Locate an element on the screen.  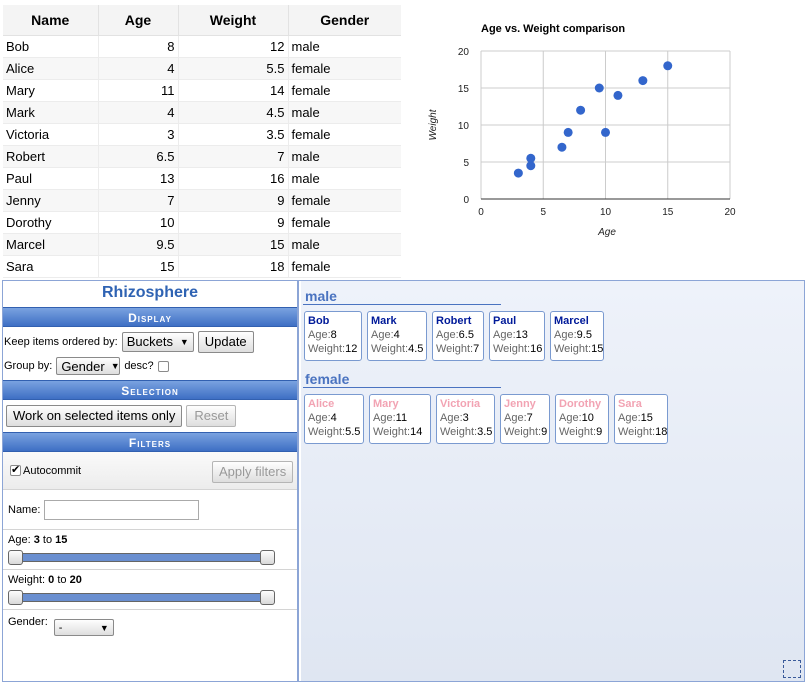
cell-weight: 15 is located at coordinates (233, 244).